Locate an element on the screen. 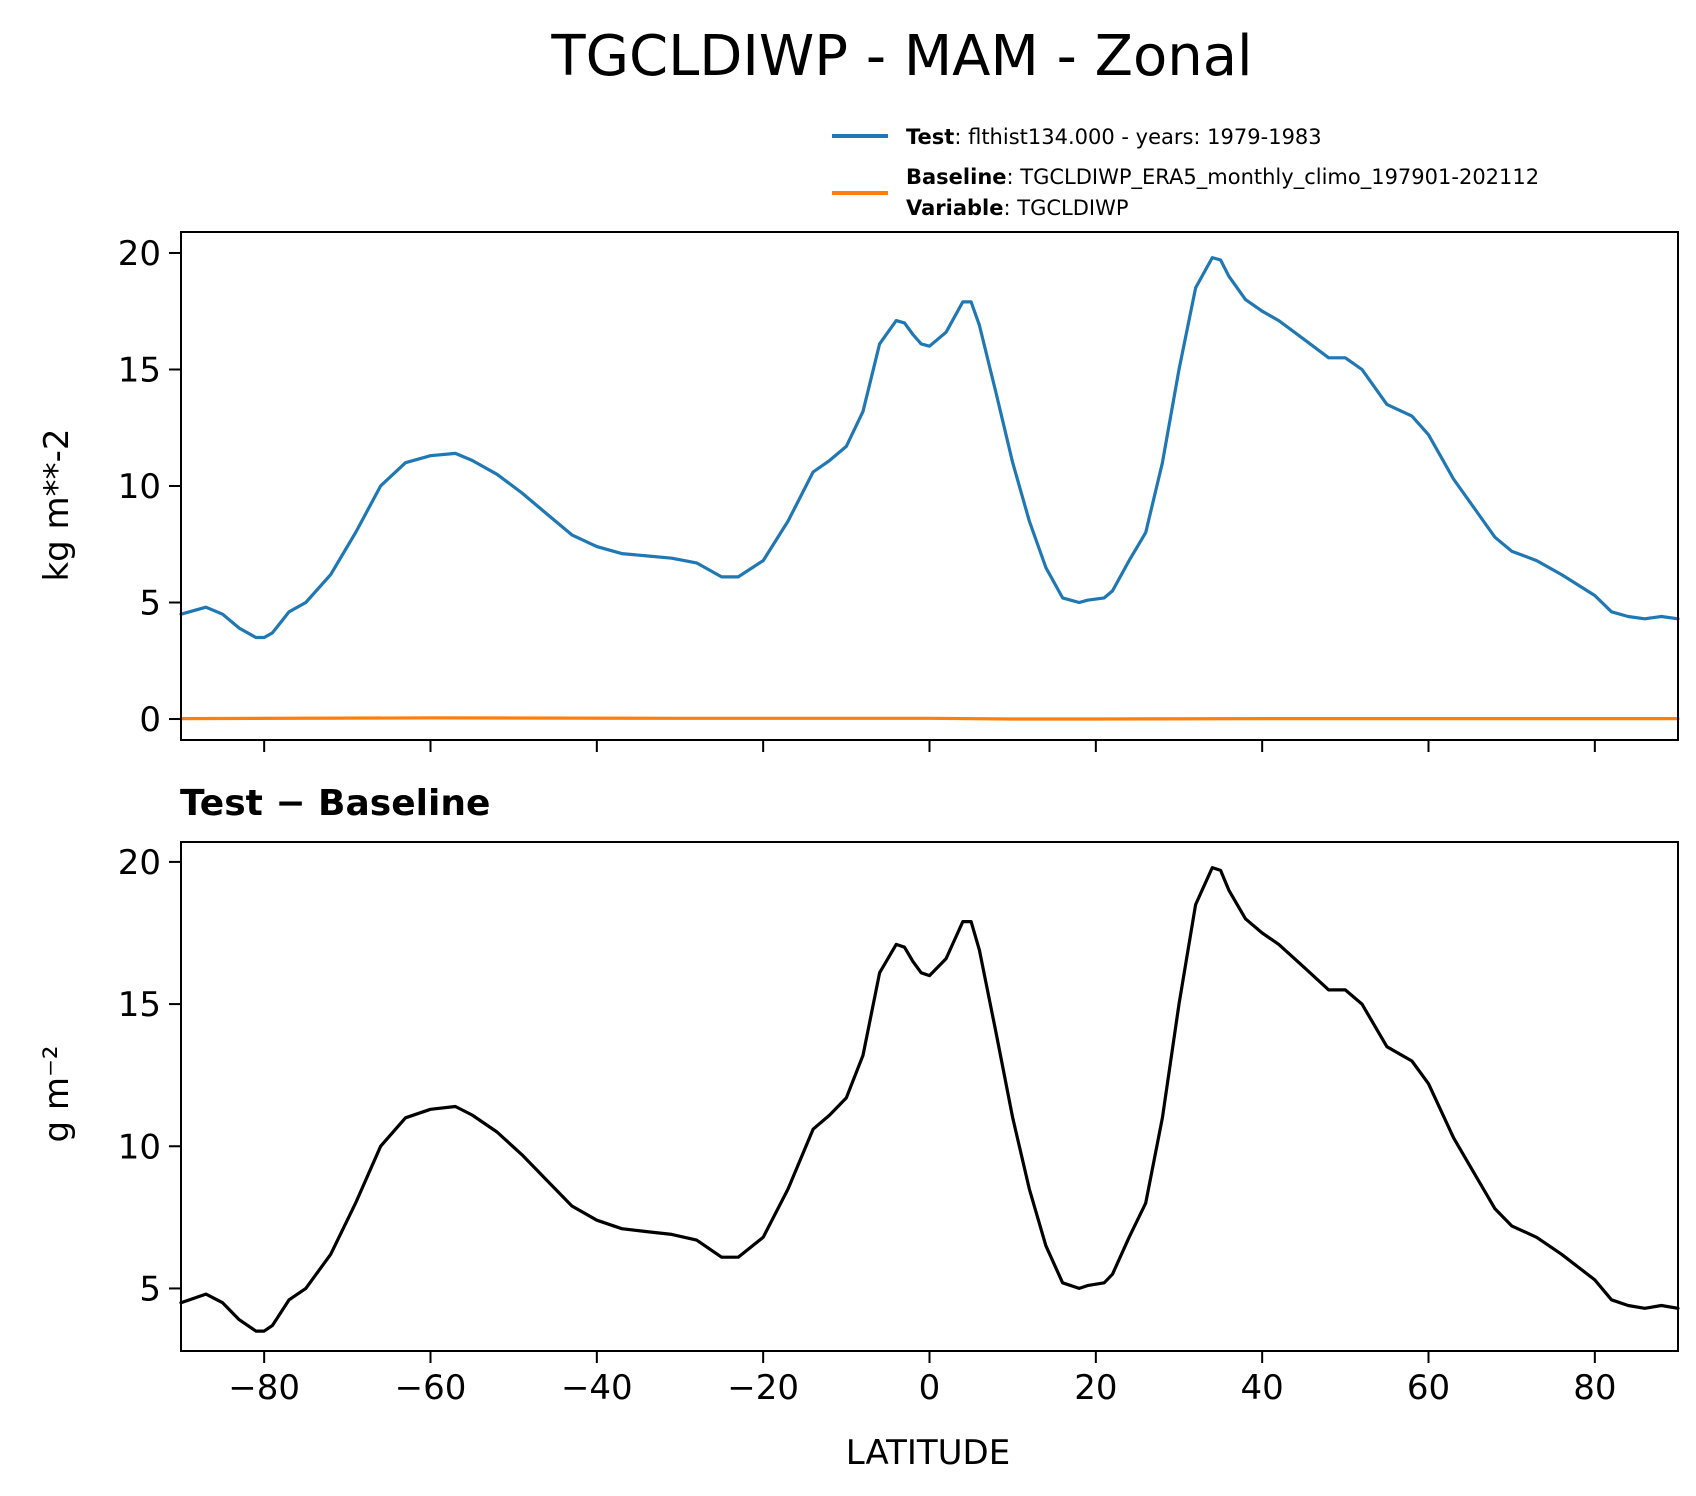  bottom-ytick-label: 10 is located at coordinates (139, 1147).